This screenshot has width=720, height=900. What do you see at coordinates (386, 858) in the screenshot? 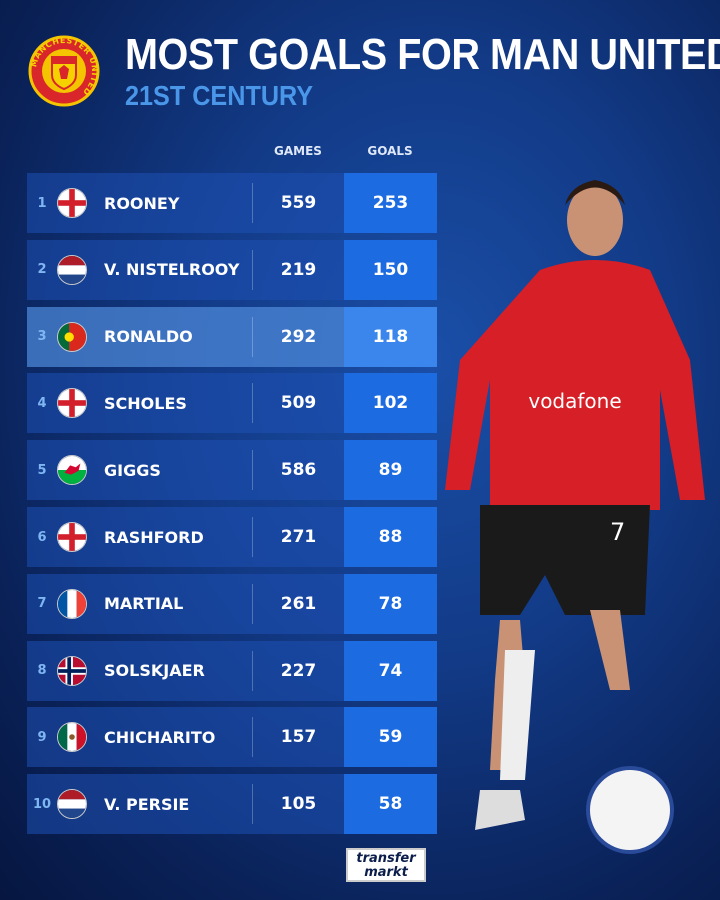
I see `logo-line-1: transfer` at bounding box center [386, 858].